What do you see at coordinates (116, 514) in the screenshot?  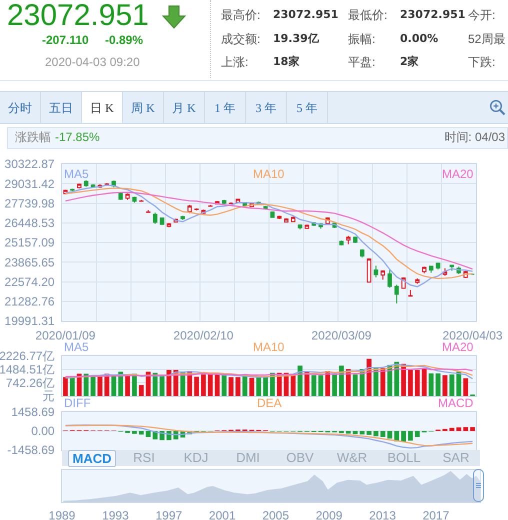 I see `x-tick-label: 1993` at bounding box center [116, 514].